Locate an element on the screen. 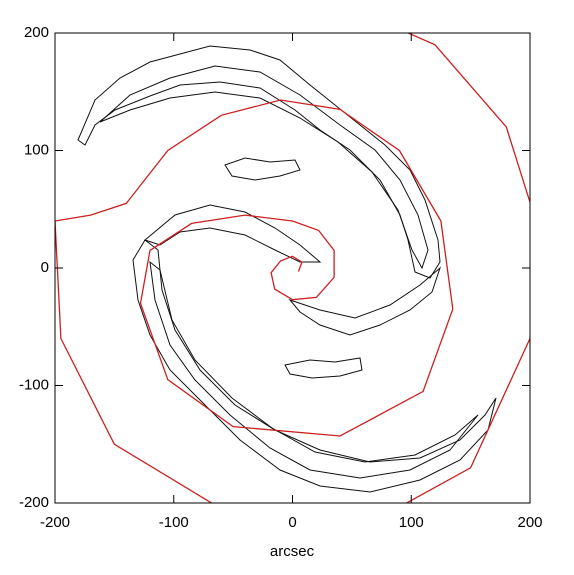 This screenshot has width=574, height=575. y-tick-label: 100 is located at coordinates (36, 149).